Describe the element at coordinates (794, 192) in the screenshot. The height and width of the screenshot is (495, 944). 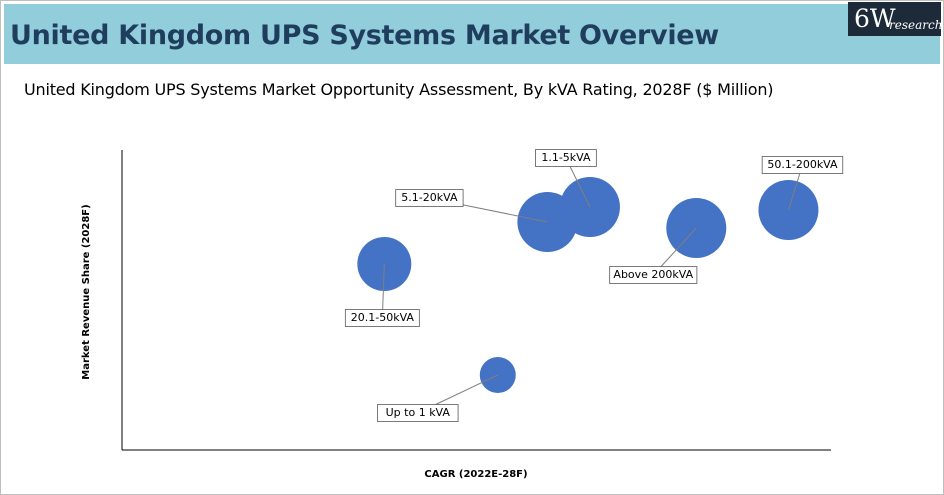
I see `leader-line-50-1-200kva` at that location.